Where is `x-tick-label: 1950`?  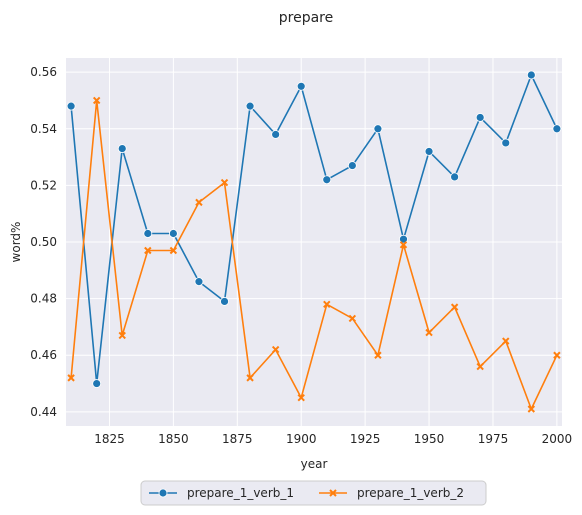 x-tick-label: 1950 is located at coordinates (429, 439).